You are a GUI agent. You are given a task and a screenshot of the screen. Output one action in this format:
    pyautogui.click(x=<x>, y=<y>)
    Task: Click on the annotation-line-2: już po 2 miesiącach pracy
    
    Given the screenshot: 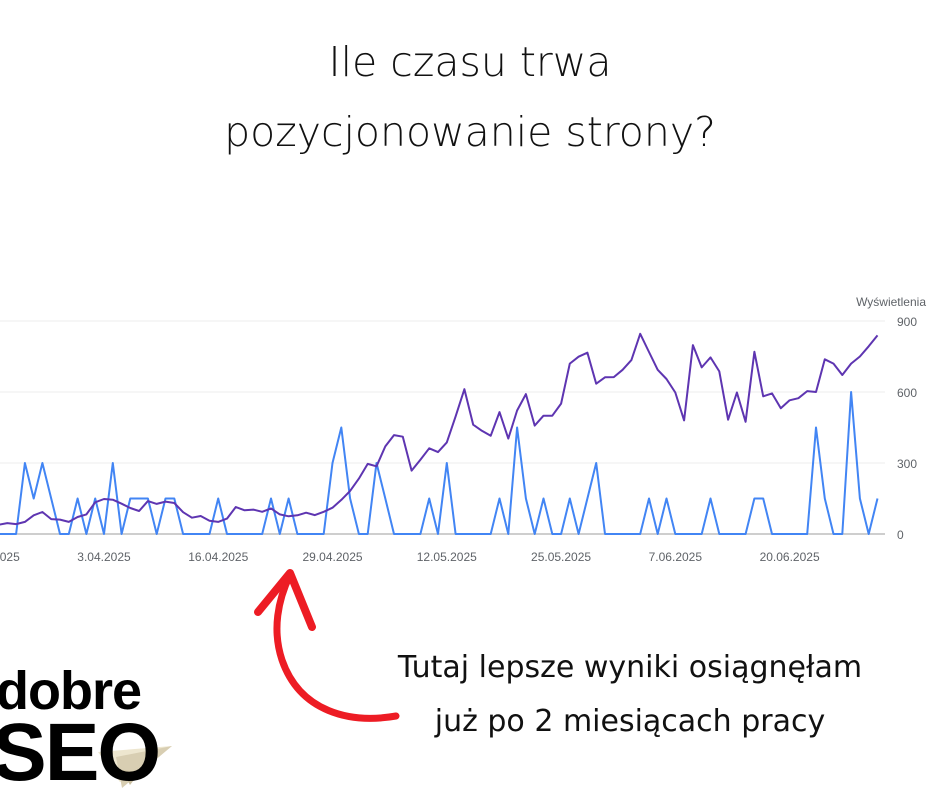 What is the action you would take?
    pyautogui.click(x=630, y=721)
    